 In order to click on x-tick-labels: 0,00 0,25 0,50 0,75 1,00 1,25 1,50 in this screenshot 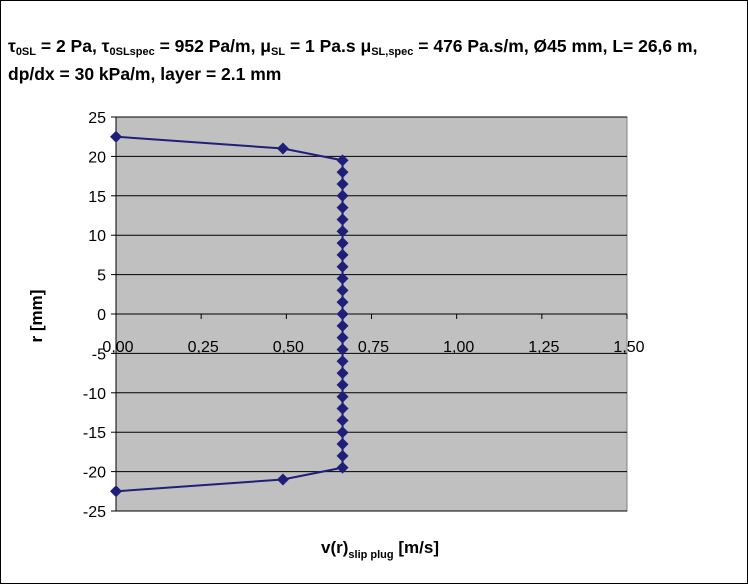, I will do `click(373, 347)`.